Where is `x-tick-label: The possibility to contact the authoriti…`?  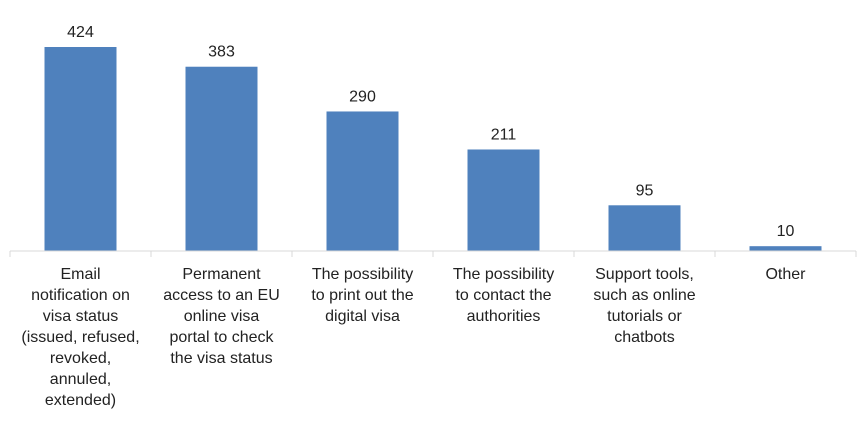
x-tick-label: The possibility to contact the authoriti… is located at coordinates (503, 295).